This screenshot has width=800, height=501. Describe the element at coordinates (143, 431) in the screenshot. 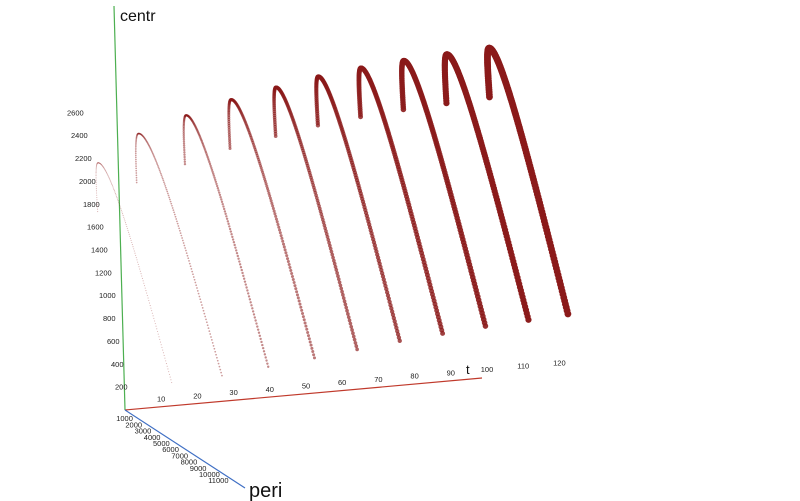

I see `peri-tick-label: 3000` at that location.